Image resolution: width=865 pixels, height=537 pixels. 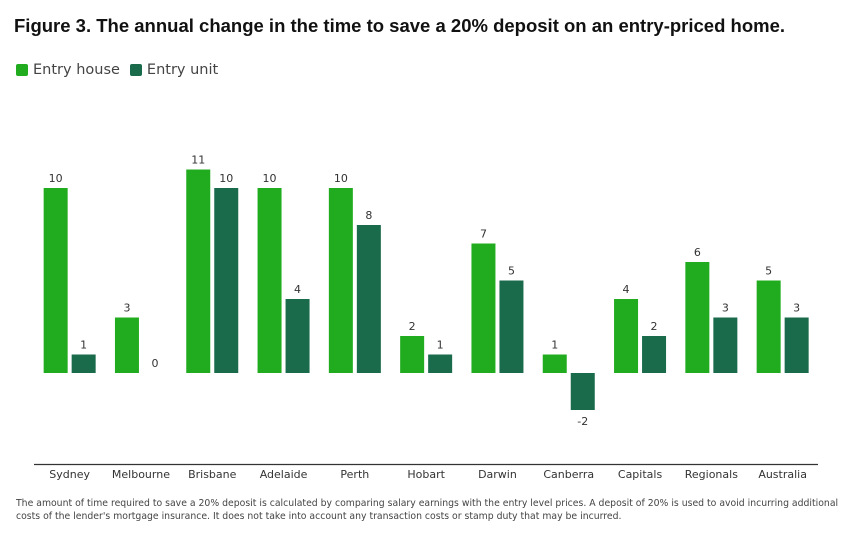 I want to click on x-tick-label-regionals: Regionals, so click(x=711, y=474).